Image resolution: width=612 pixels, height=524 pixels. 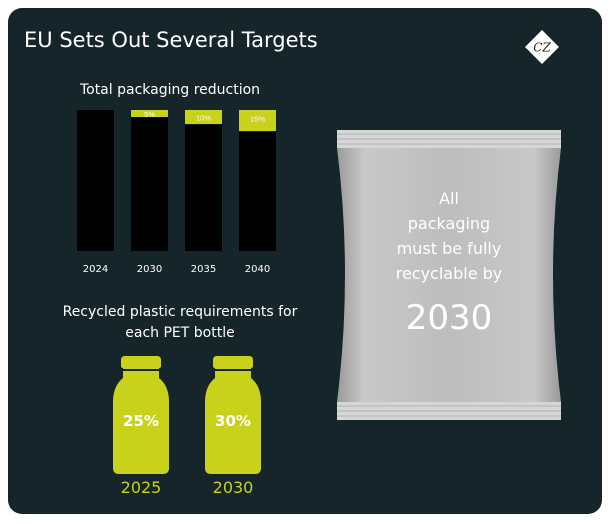 I want to click on cz-logo-icon: CZ, so click(x=542, y=47).